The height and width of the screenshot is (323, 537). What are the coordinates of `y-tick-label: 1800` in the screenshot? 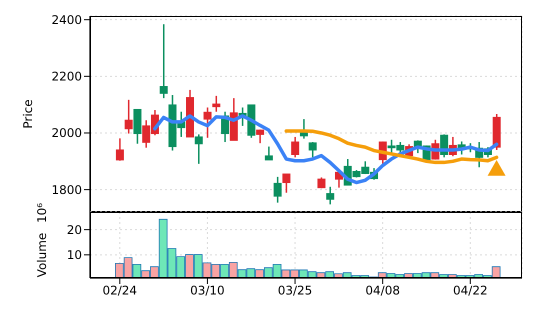 It's located at (66, 189).